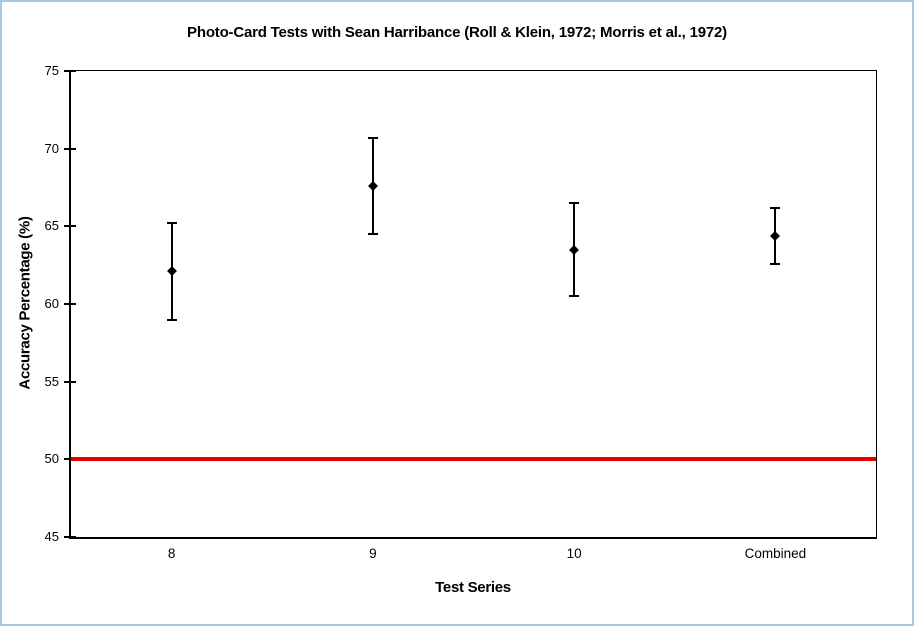 The width and height of the screenshot is (914, 626). What do you see at coordinates (51, 459) in the screenshot?
I see `y-tick-label: 50` at bounding box center [51, 459].